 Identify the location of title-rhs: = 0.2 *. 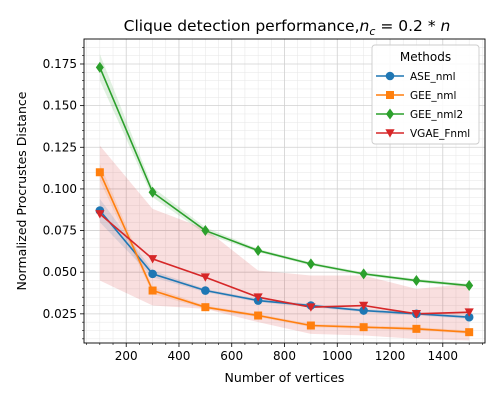
(407, 26).